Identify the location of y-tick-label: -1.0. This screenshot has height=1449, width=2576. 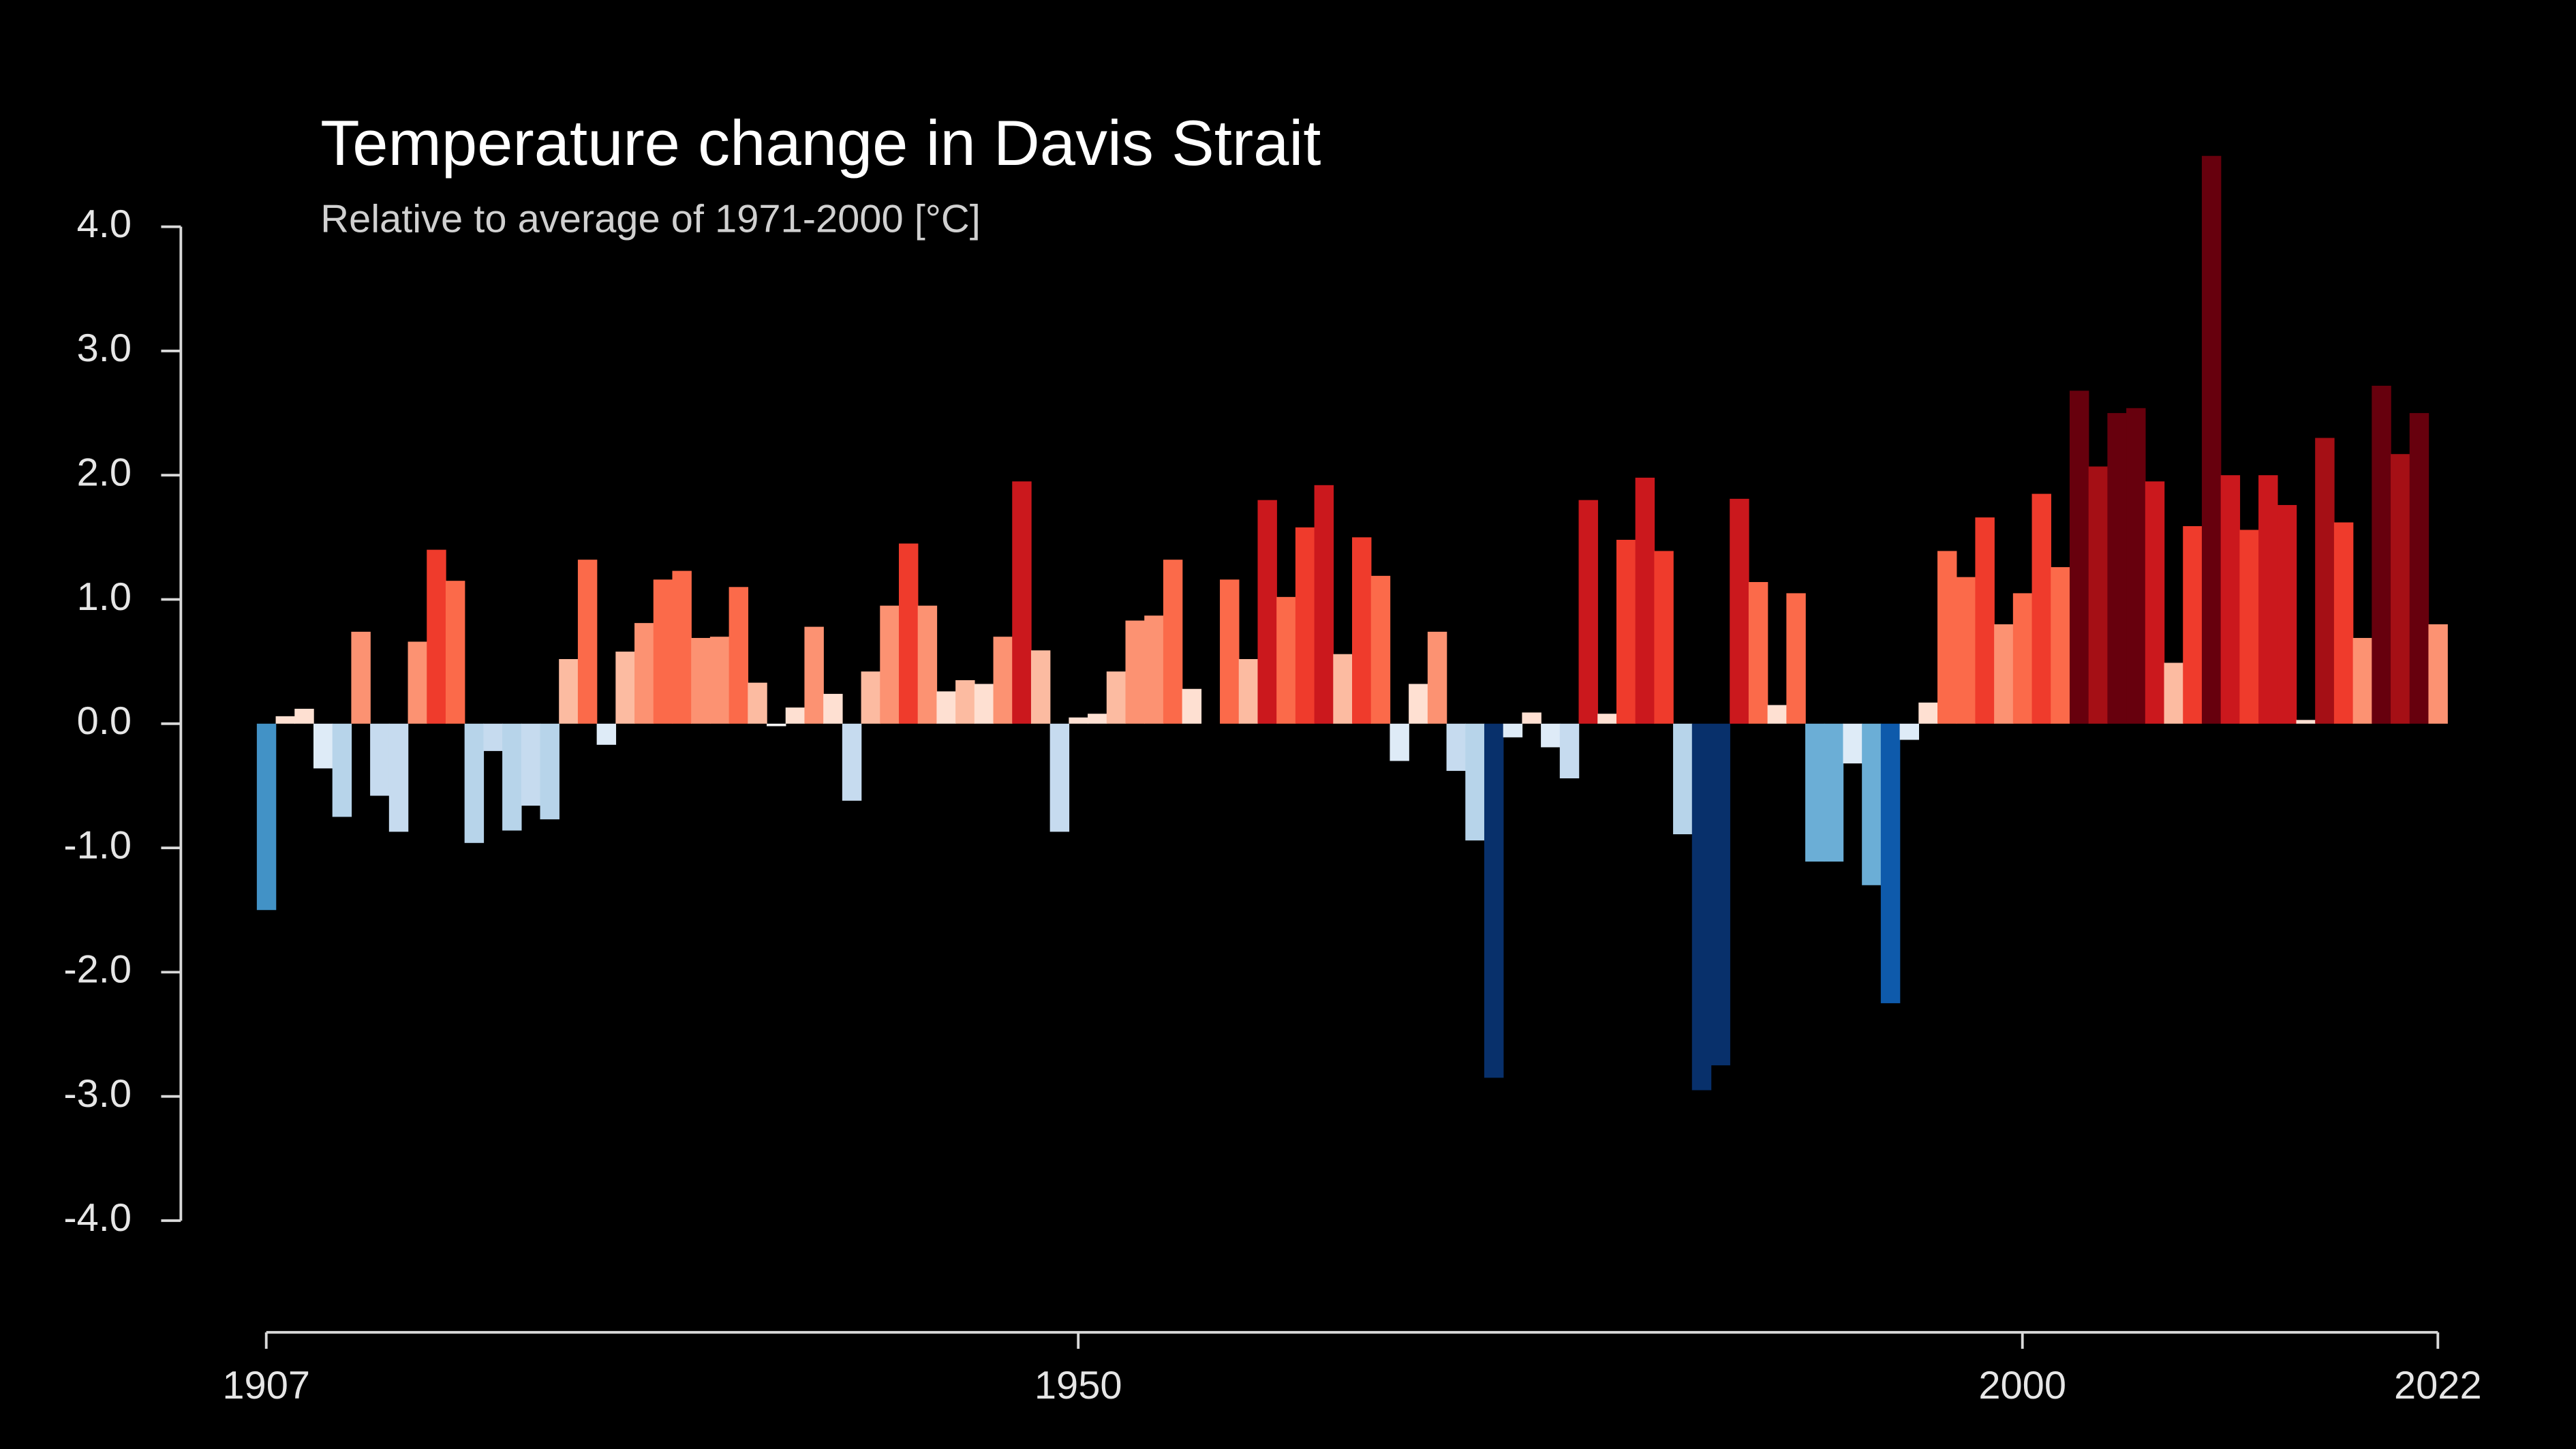
(98, 845).